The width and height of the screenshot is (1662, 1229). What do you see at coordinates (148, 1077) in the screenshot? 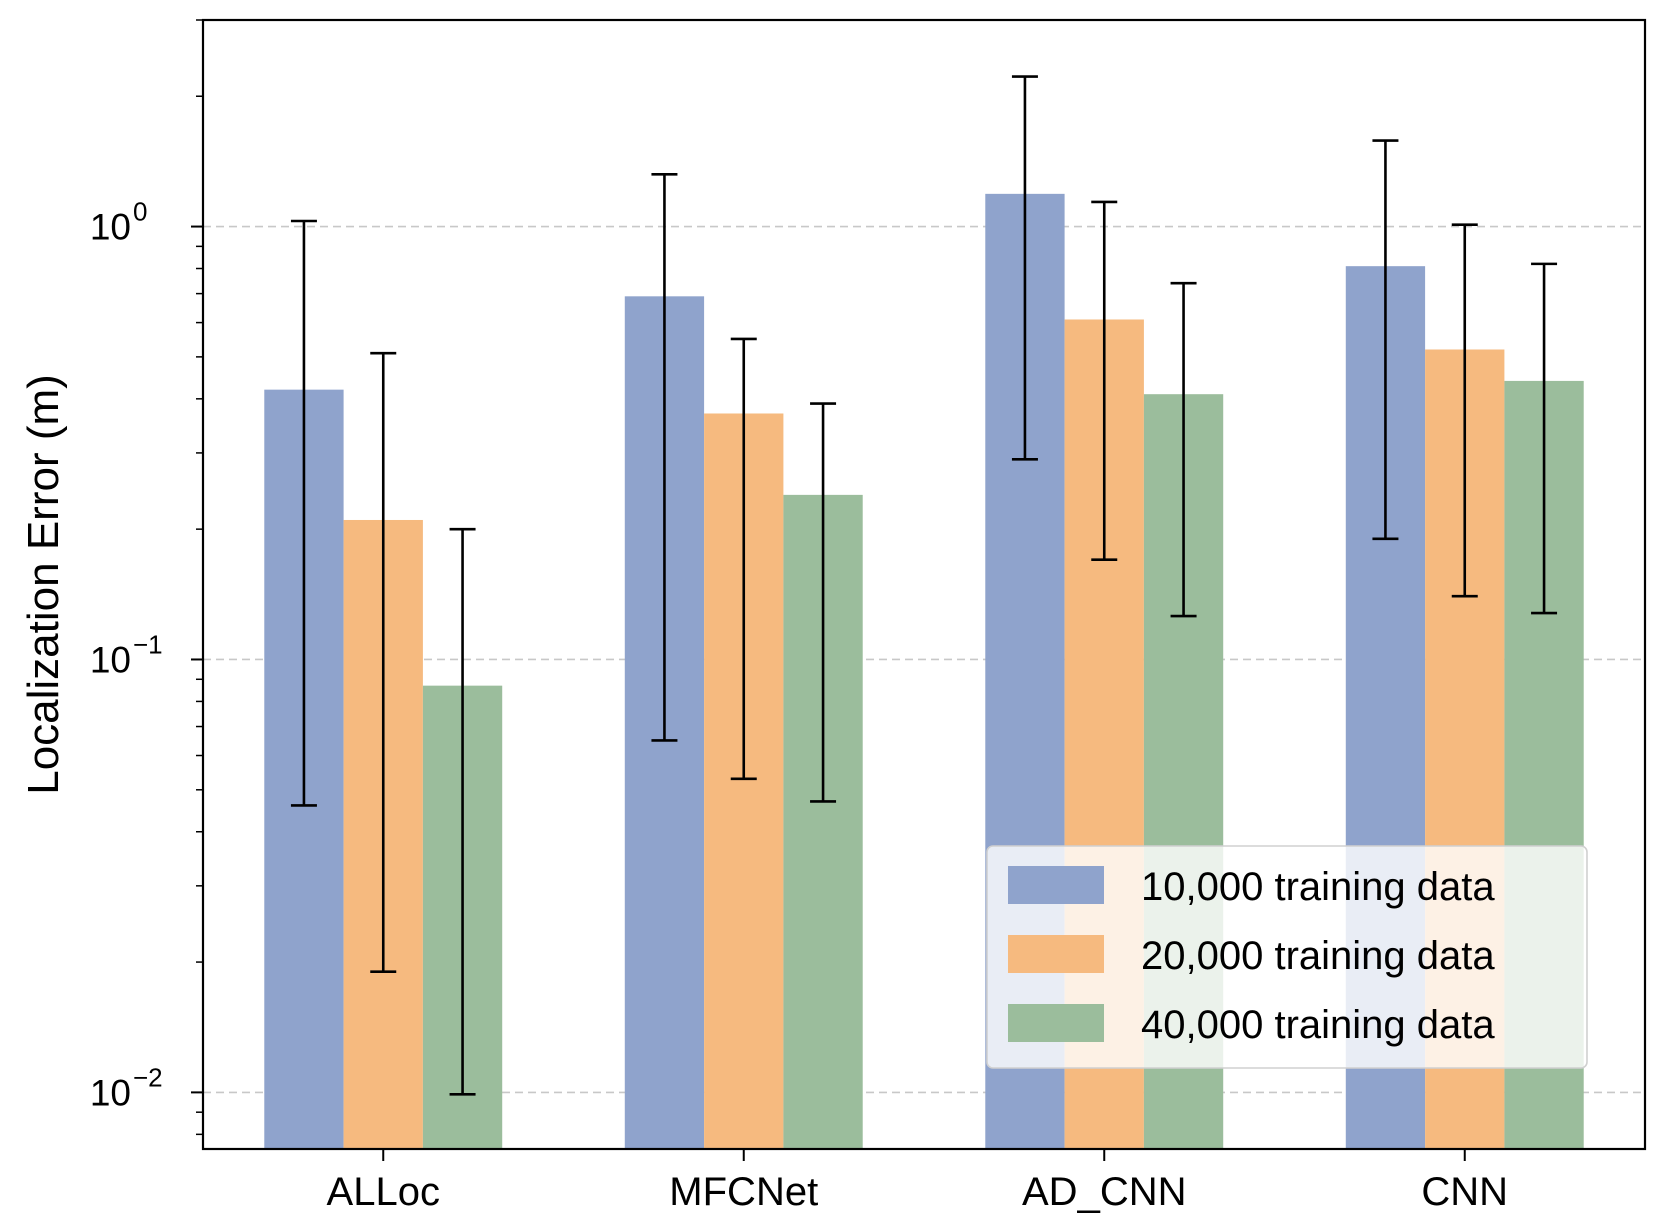
I see `y-tick-exponent: −2` at bounding box center [148, 1077].